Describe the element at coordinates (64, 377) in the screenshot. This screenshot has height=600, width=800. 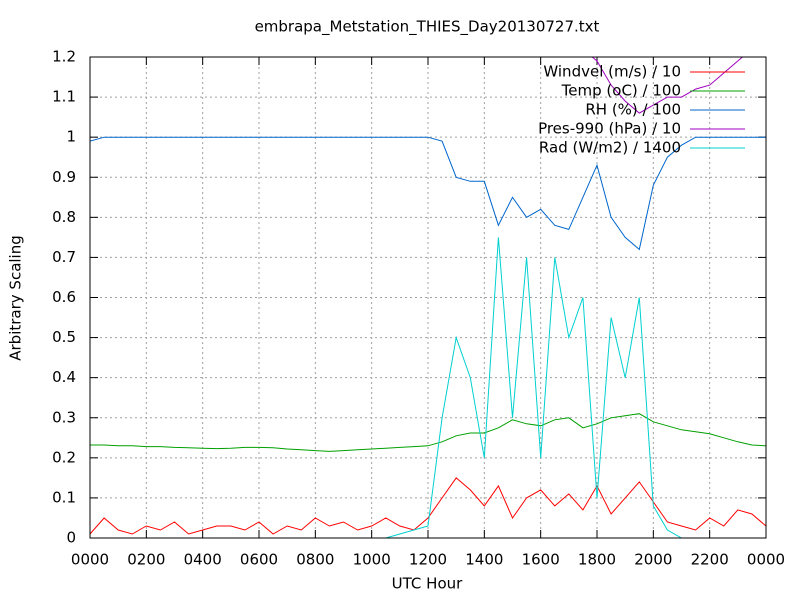
I see `y-tick-label: 0.4` at that location.